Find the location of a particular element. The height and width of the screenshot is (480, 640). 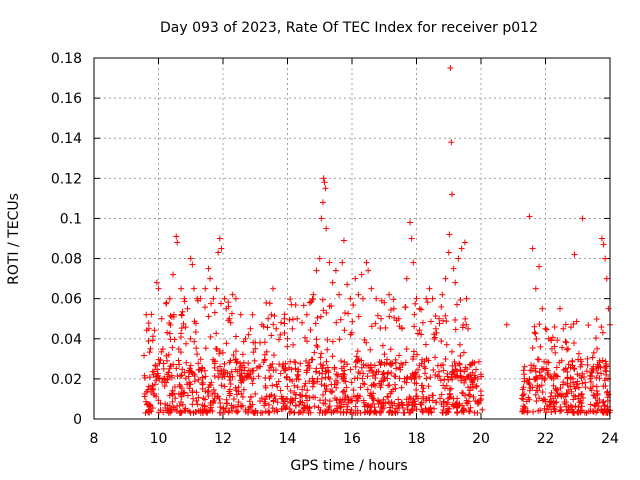

x-tick-labels: 8 10 12 14 16 18 20 22 24 is located at coordinates (354, 439).